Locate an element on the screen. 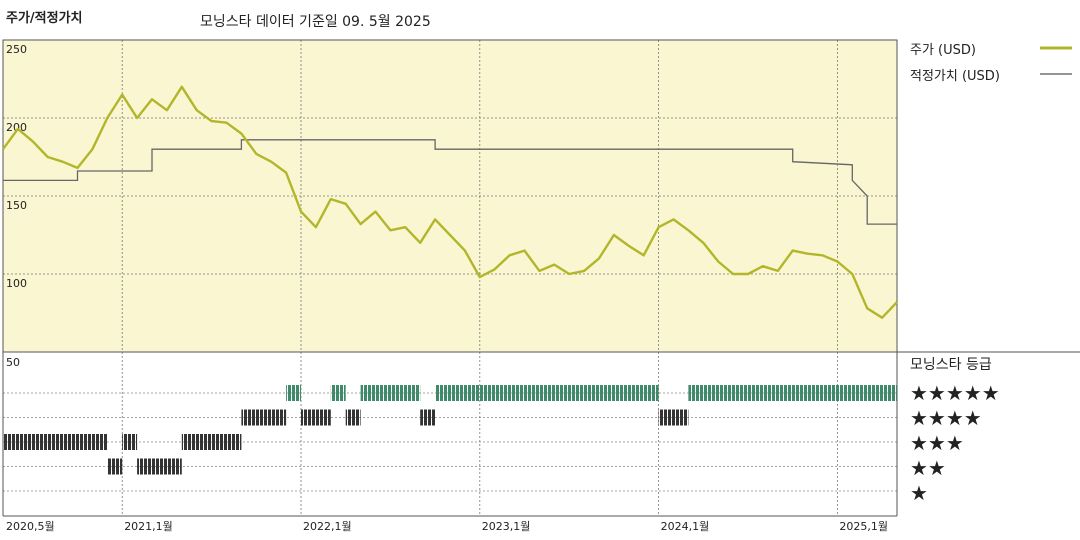 The width and height of the screenshot is (1080, 540). x-tick-label: 2024,1월 is located at coordinates (685, 526).